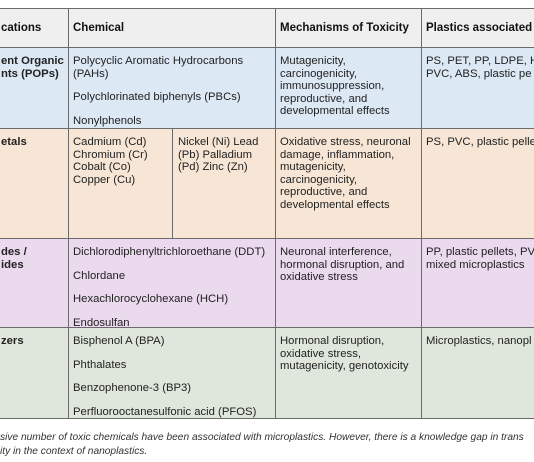  Describe the element at coordinates (336, 252) in the screenshot. I see `cell-line: Neuronal interference,` at that location.